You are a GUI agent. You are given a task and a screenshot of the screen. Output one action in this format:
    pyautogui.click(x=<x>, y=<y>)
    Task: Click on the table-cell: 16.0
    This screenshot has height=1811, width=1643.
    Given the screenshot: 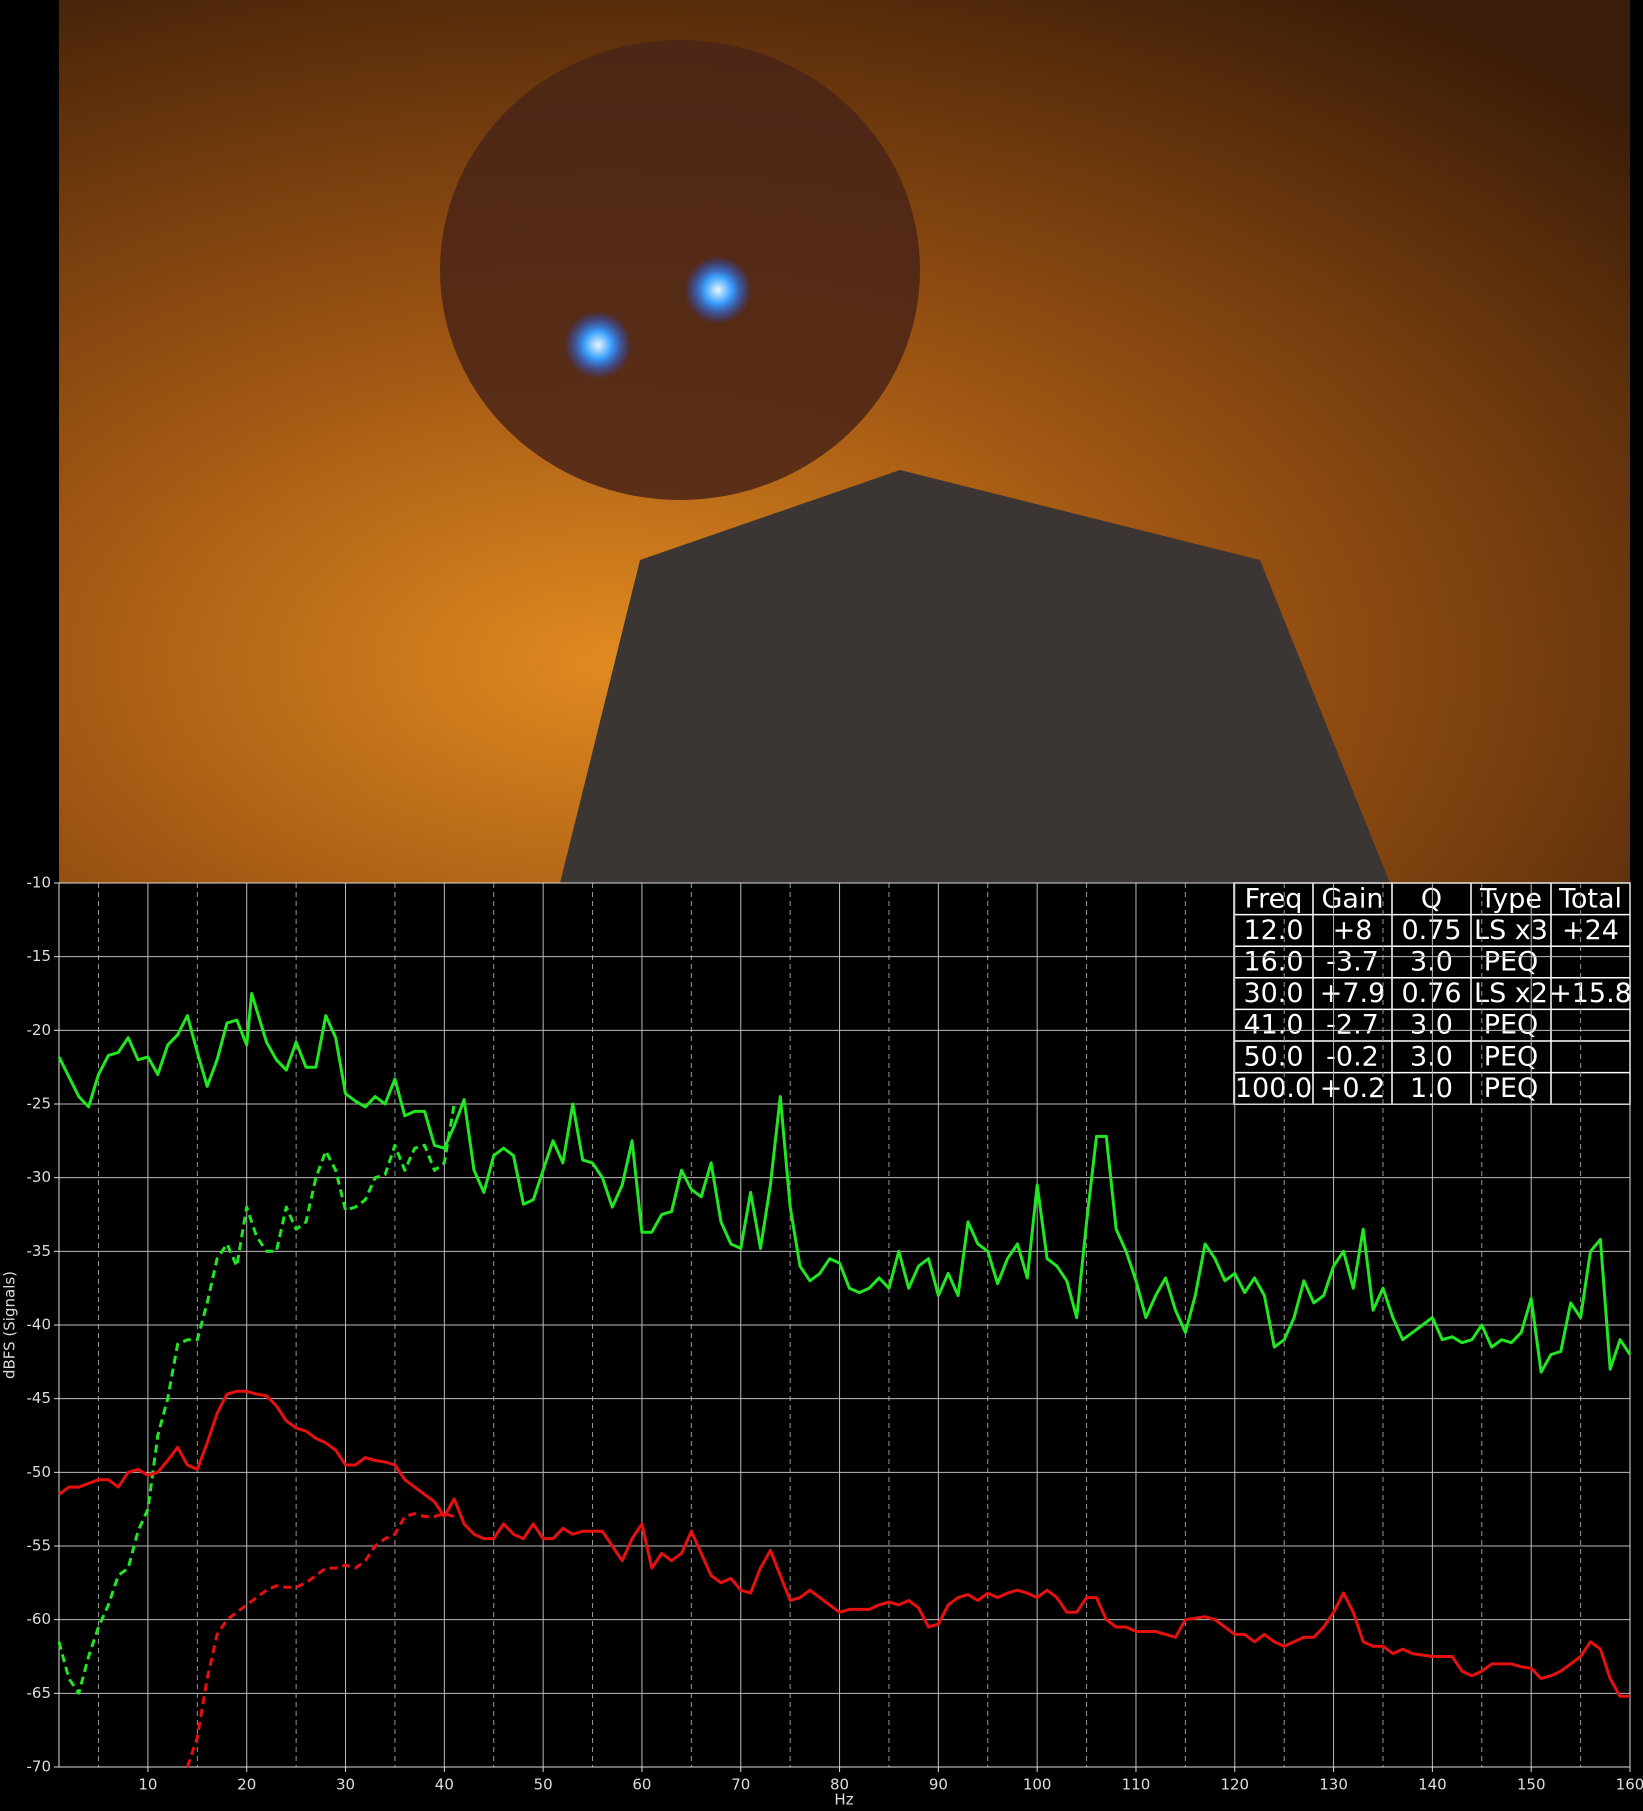 What is the action you would take?
    pyautogui.click(x=1273, y=962)
    